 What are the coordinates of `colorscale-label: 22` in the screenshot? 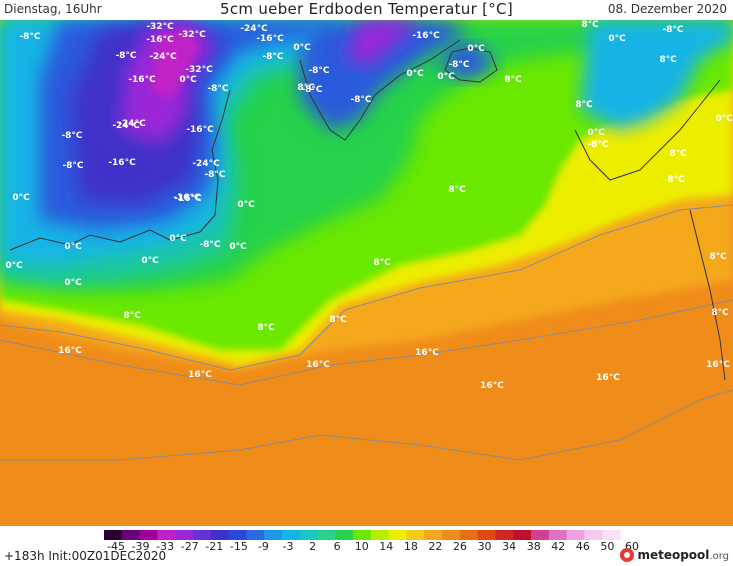 It's located at (435, 546).